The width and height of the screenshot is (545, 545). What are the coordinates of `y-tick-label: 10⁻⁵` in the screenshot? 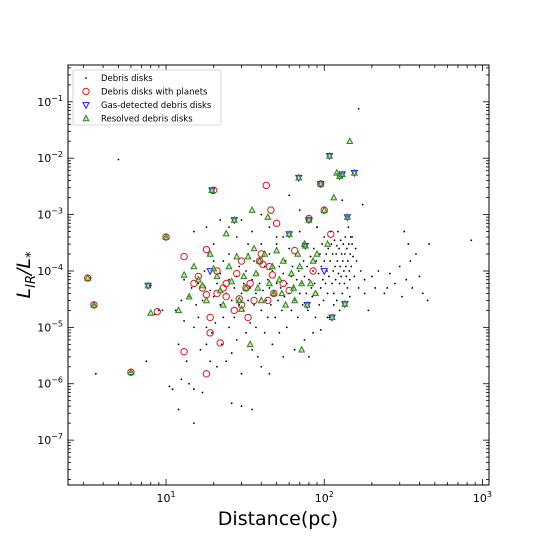 It's located at (50, 326).